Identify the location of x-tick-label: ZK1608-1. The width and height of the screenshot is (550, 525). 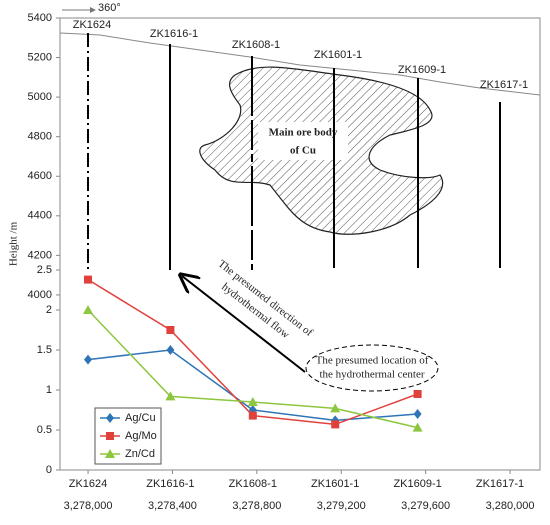
(253, 484).